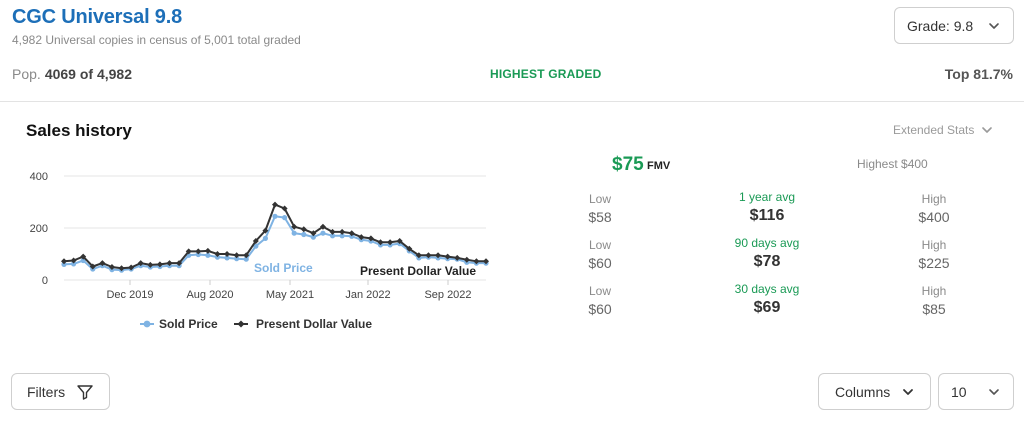 This screenshot has height=422, width=1024. I want to click on rows-per-page-select: 10, so click(976, 391).